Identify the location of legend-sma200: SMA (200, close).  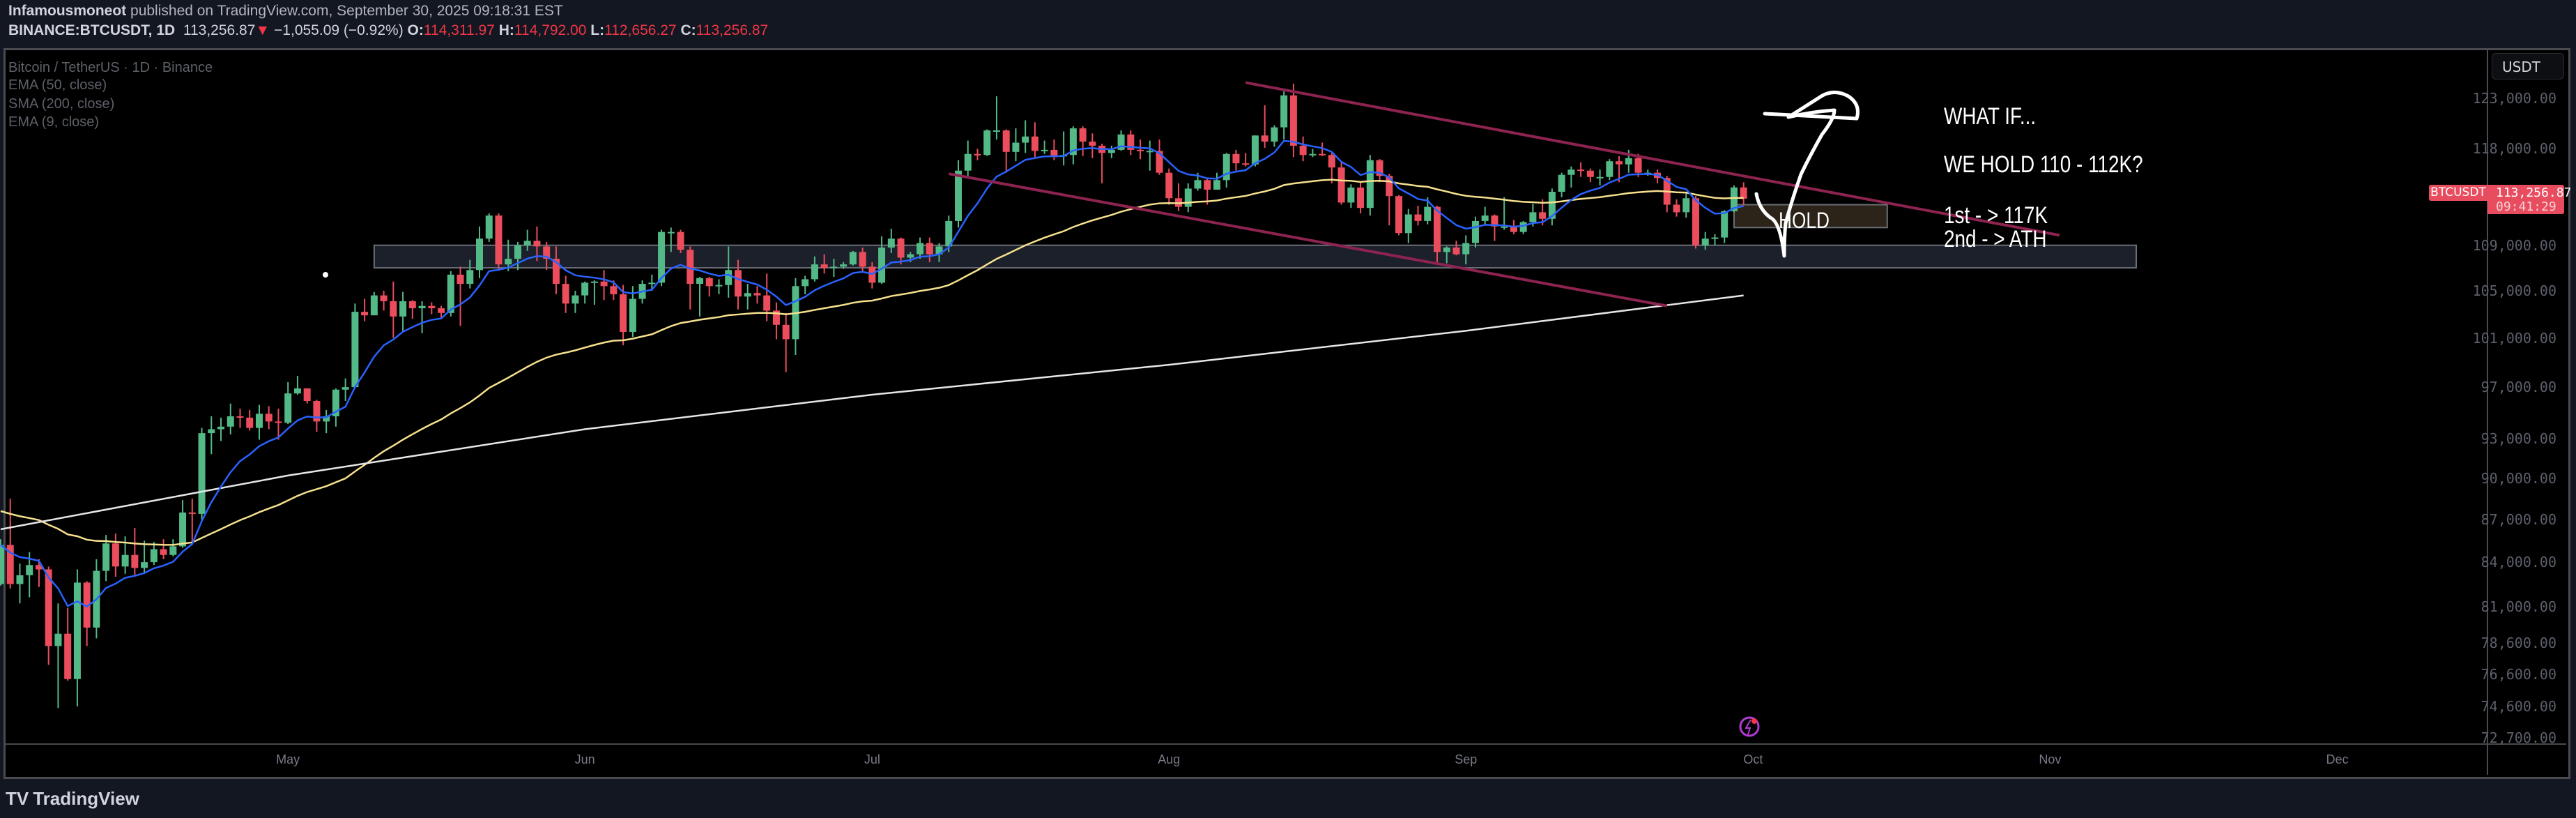
(62, 104).